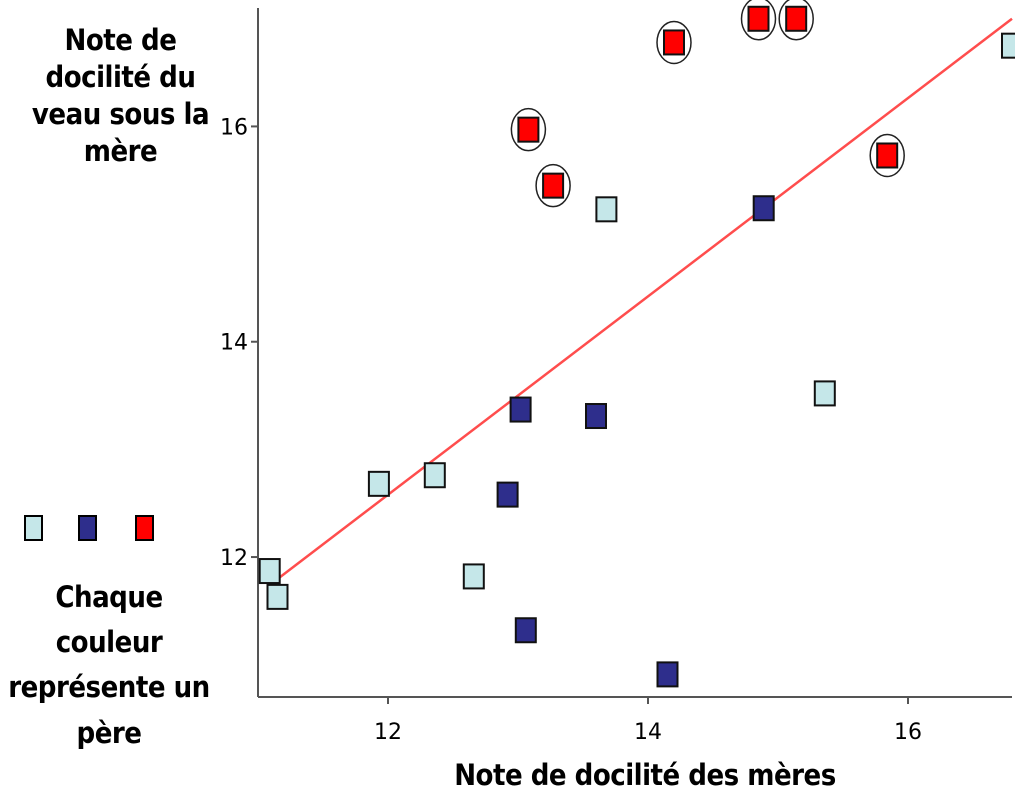  Describe the element at coordinates (645, 775) in the screenshot. I see `x-axis-label: Note de docilité des mères` at that location.